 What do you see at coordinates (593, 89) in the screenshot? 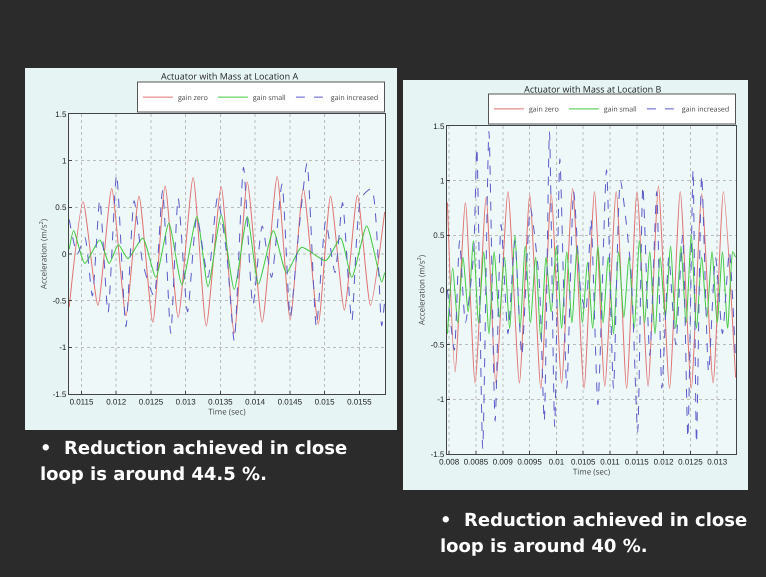
I see `chart-title: Actuator with Mass at Location B` at bounding box center [593, 89].